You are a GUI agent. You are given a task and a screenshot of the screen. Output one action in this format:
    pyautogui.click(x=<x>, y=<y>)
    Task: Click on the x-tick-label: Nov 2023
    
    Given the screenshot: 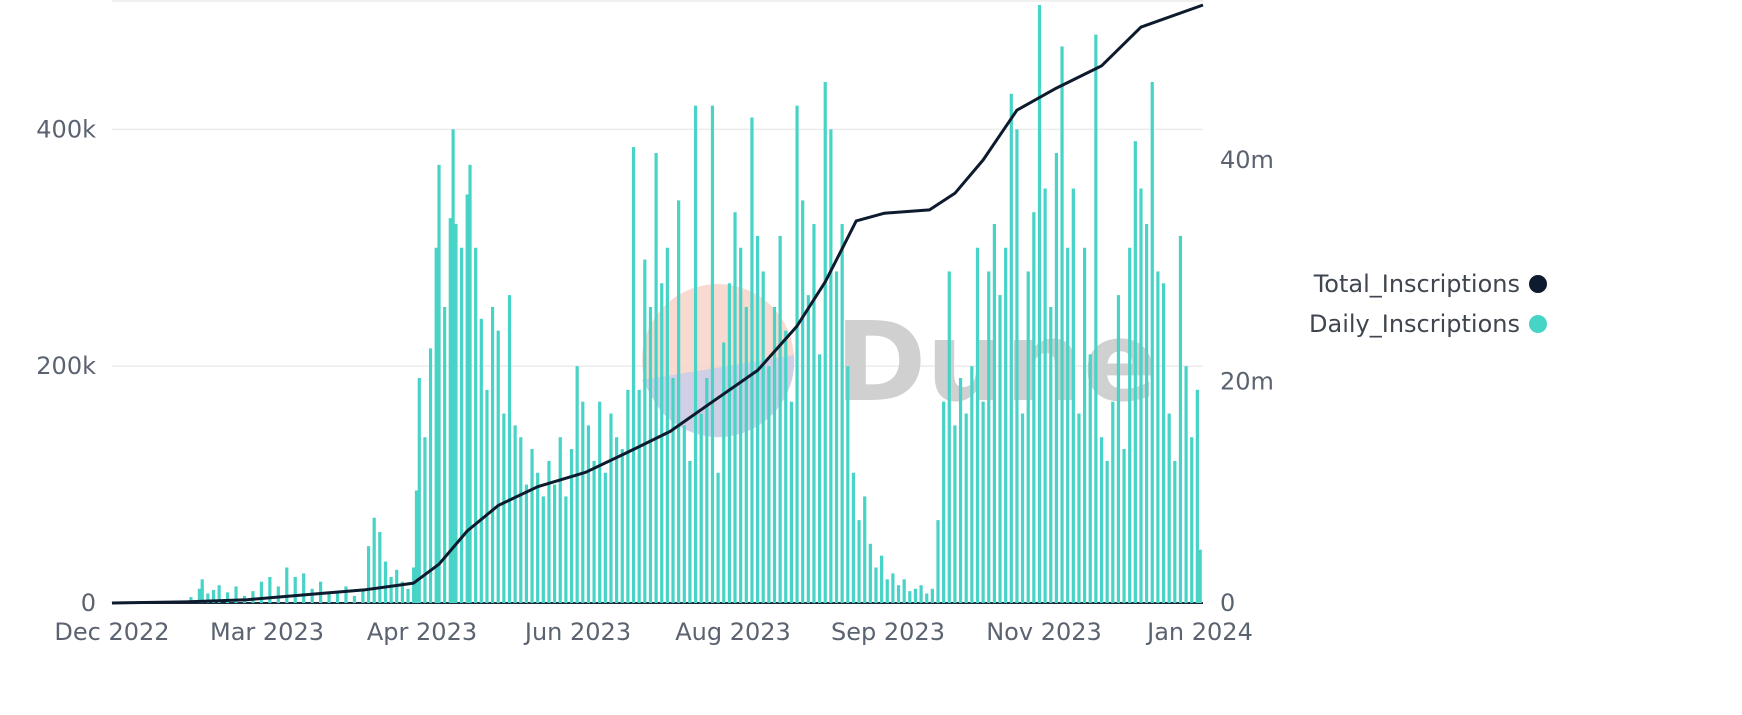 What is the action you would take?
    pyautogui.click(x=1044, y=632)
    